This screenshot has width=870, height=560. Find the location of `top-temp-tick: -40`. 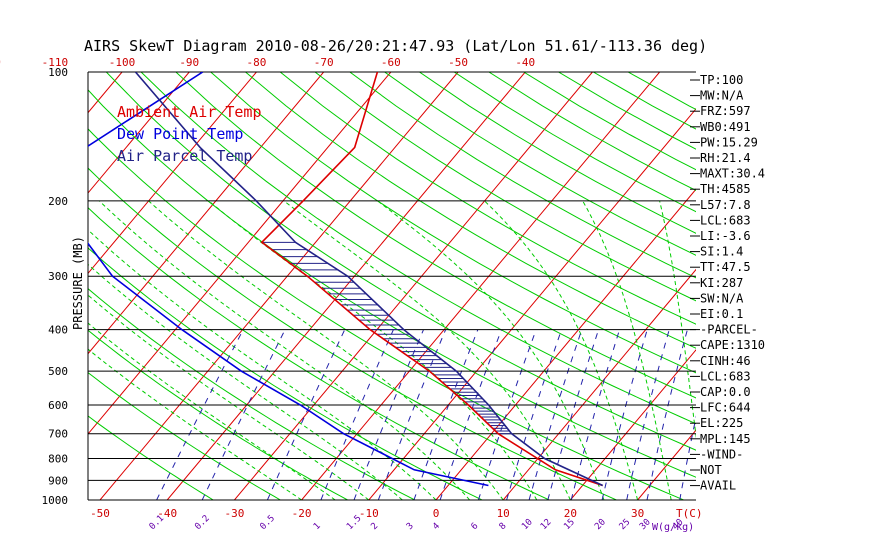

top-temp-tick: -40 is located at coordinates (525, 62).